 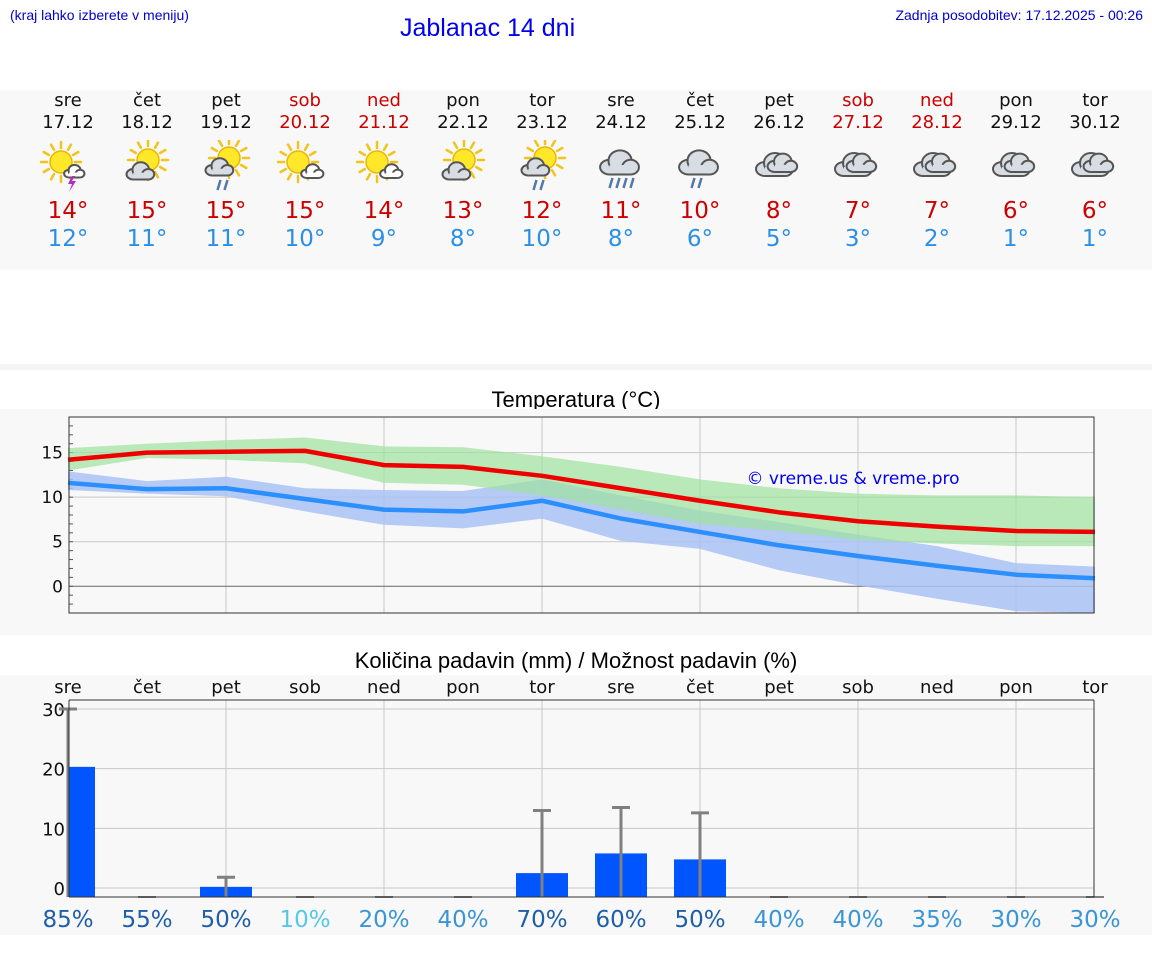 What do you see at coordinates (53, 829) in the screenshot?
I see `y-tick-label: 10` at bounding box center [53, 829].